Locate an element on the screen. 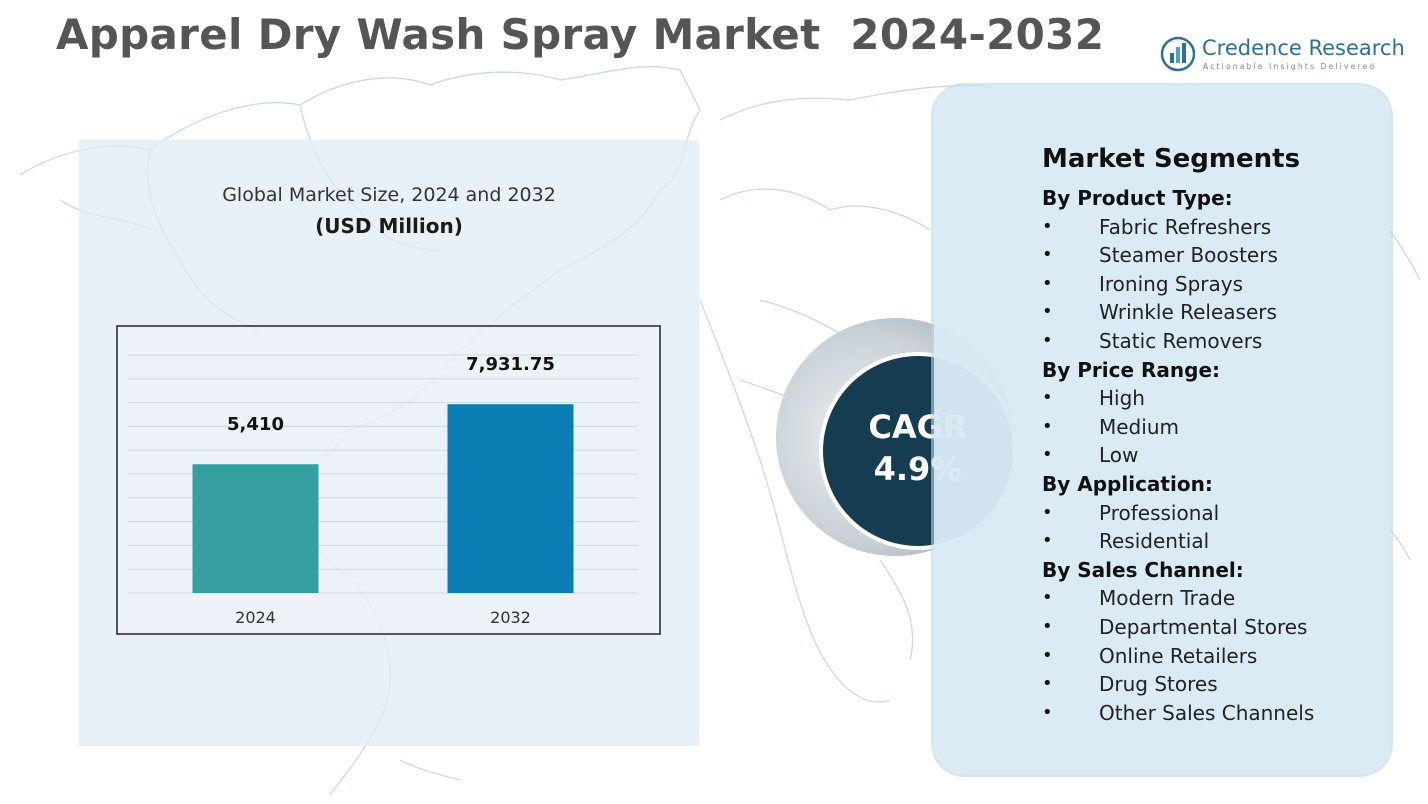  segment-list-item: • Fabric Refreshers is located at coordinates (1156, 227).